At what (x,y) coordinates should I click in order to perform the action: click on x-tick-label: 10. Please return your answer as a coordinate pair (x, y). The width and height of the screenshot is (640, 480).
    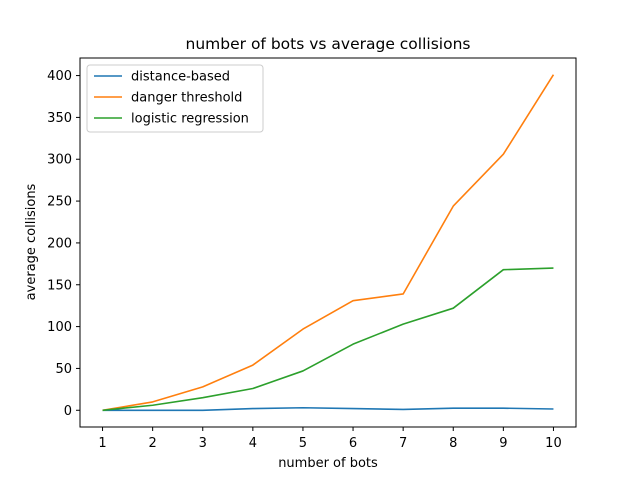
    Looking at the image, I should click on (553, 443).